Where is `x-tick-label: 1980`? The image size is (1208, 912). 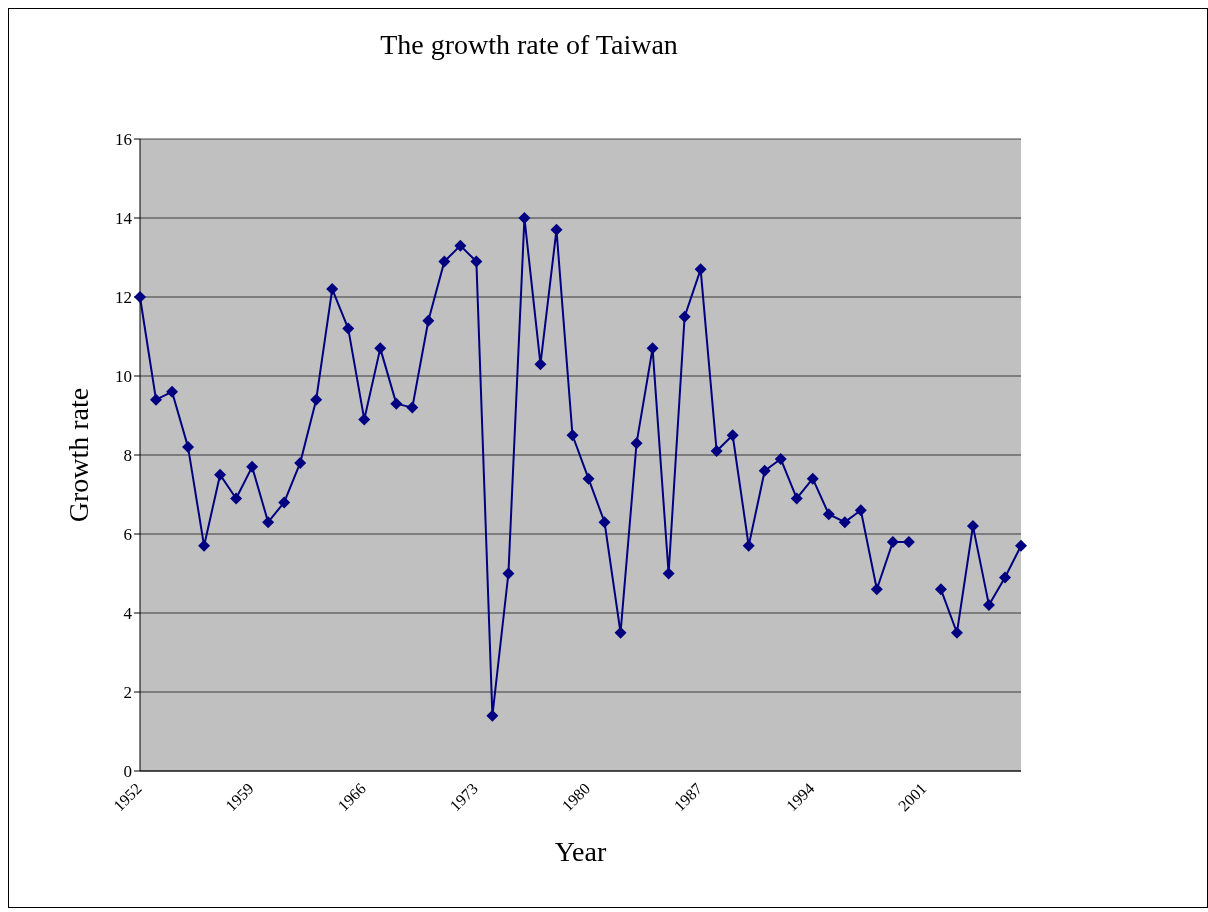
x-tick-label: 1980 is located at coordinates (576, 797).